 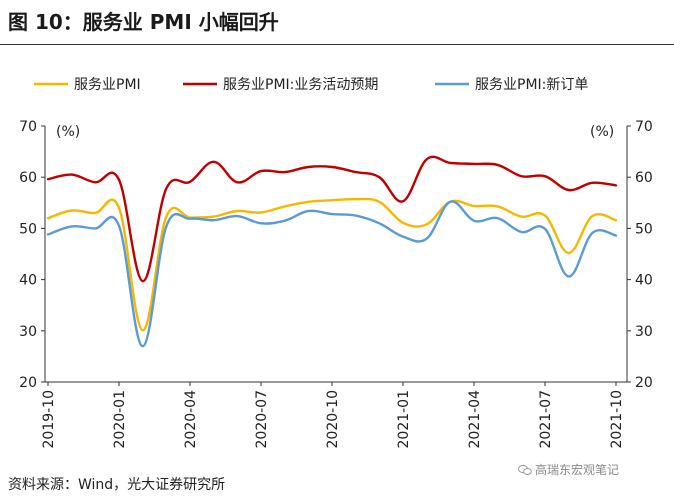 I want to click on y-tick-label-left: 60, so click(x=28, y=178).